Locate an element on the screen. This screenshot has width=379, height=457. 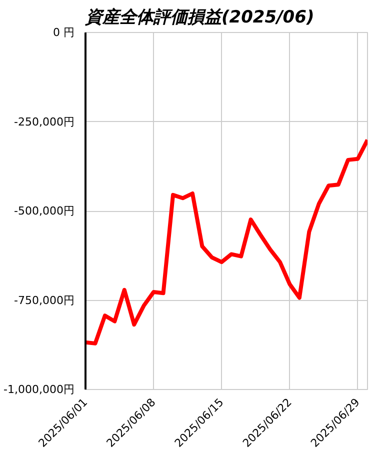
y-tick-label: -1,000,000円 is located at coordinates (39, 389).